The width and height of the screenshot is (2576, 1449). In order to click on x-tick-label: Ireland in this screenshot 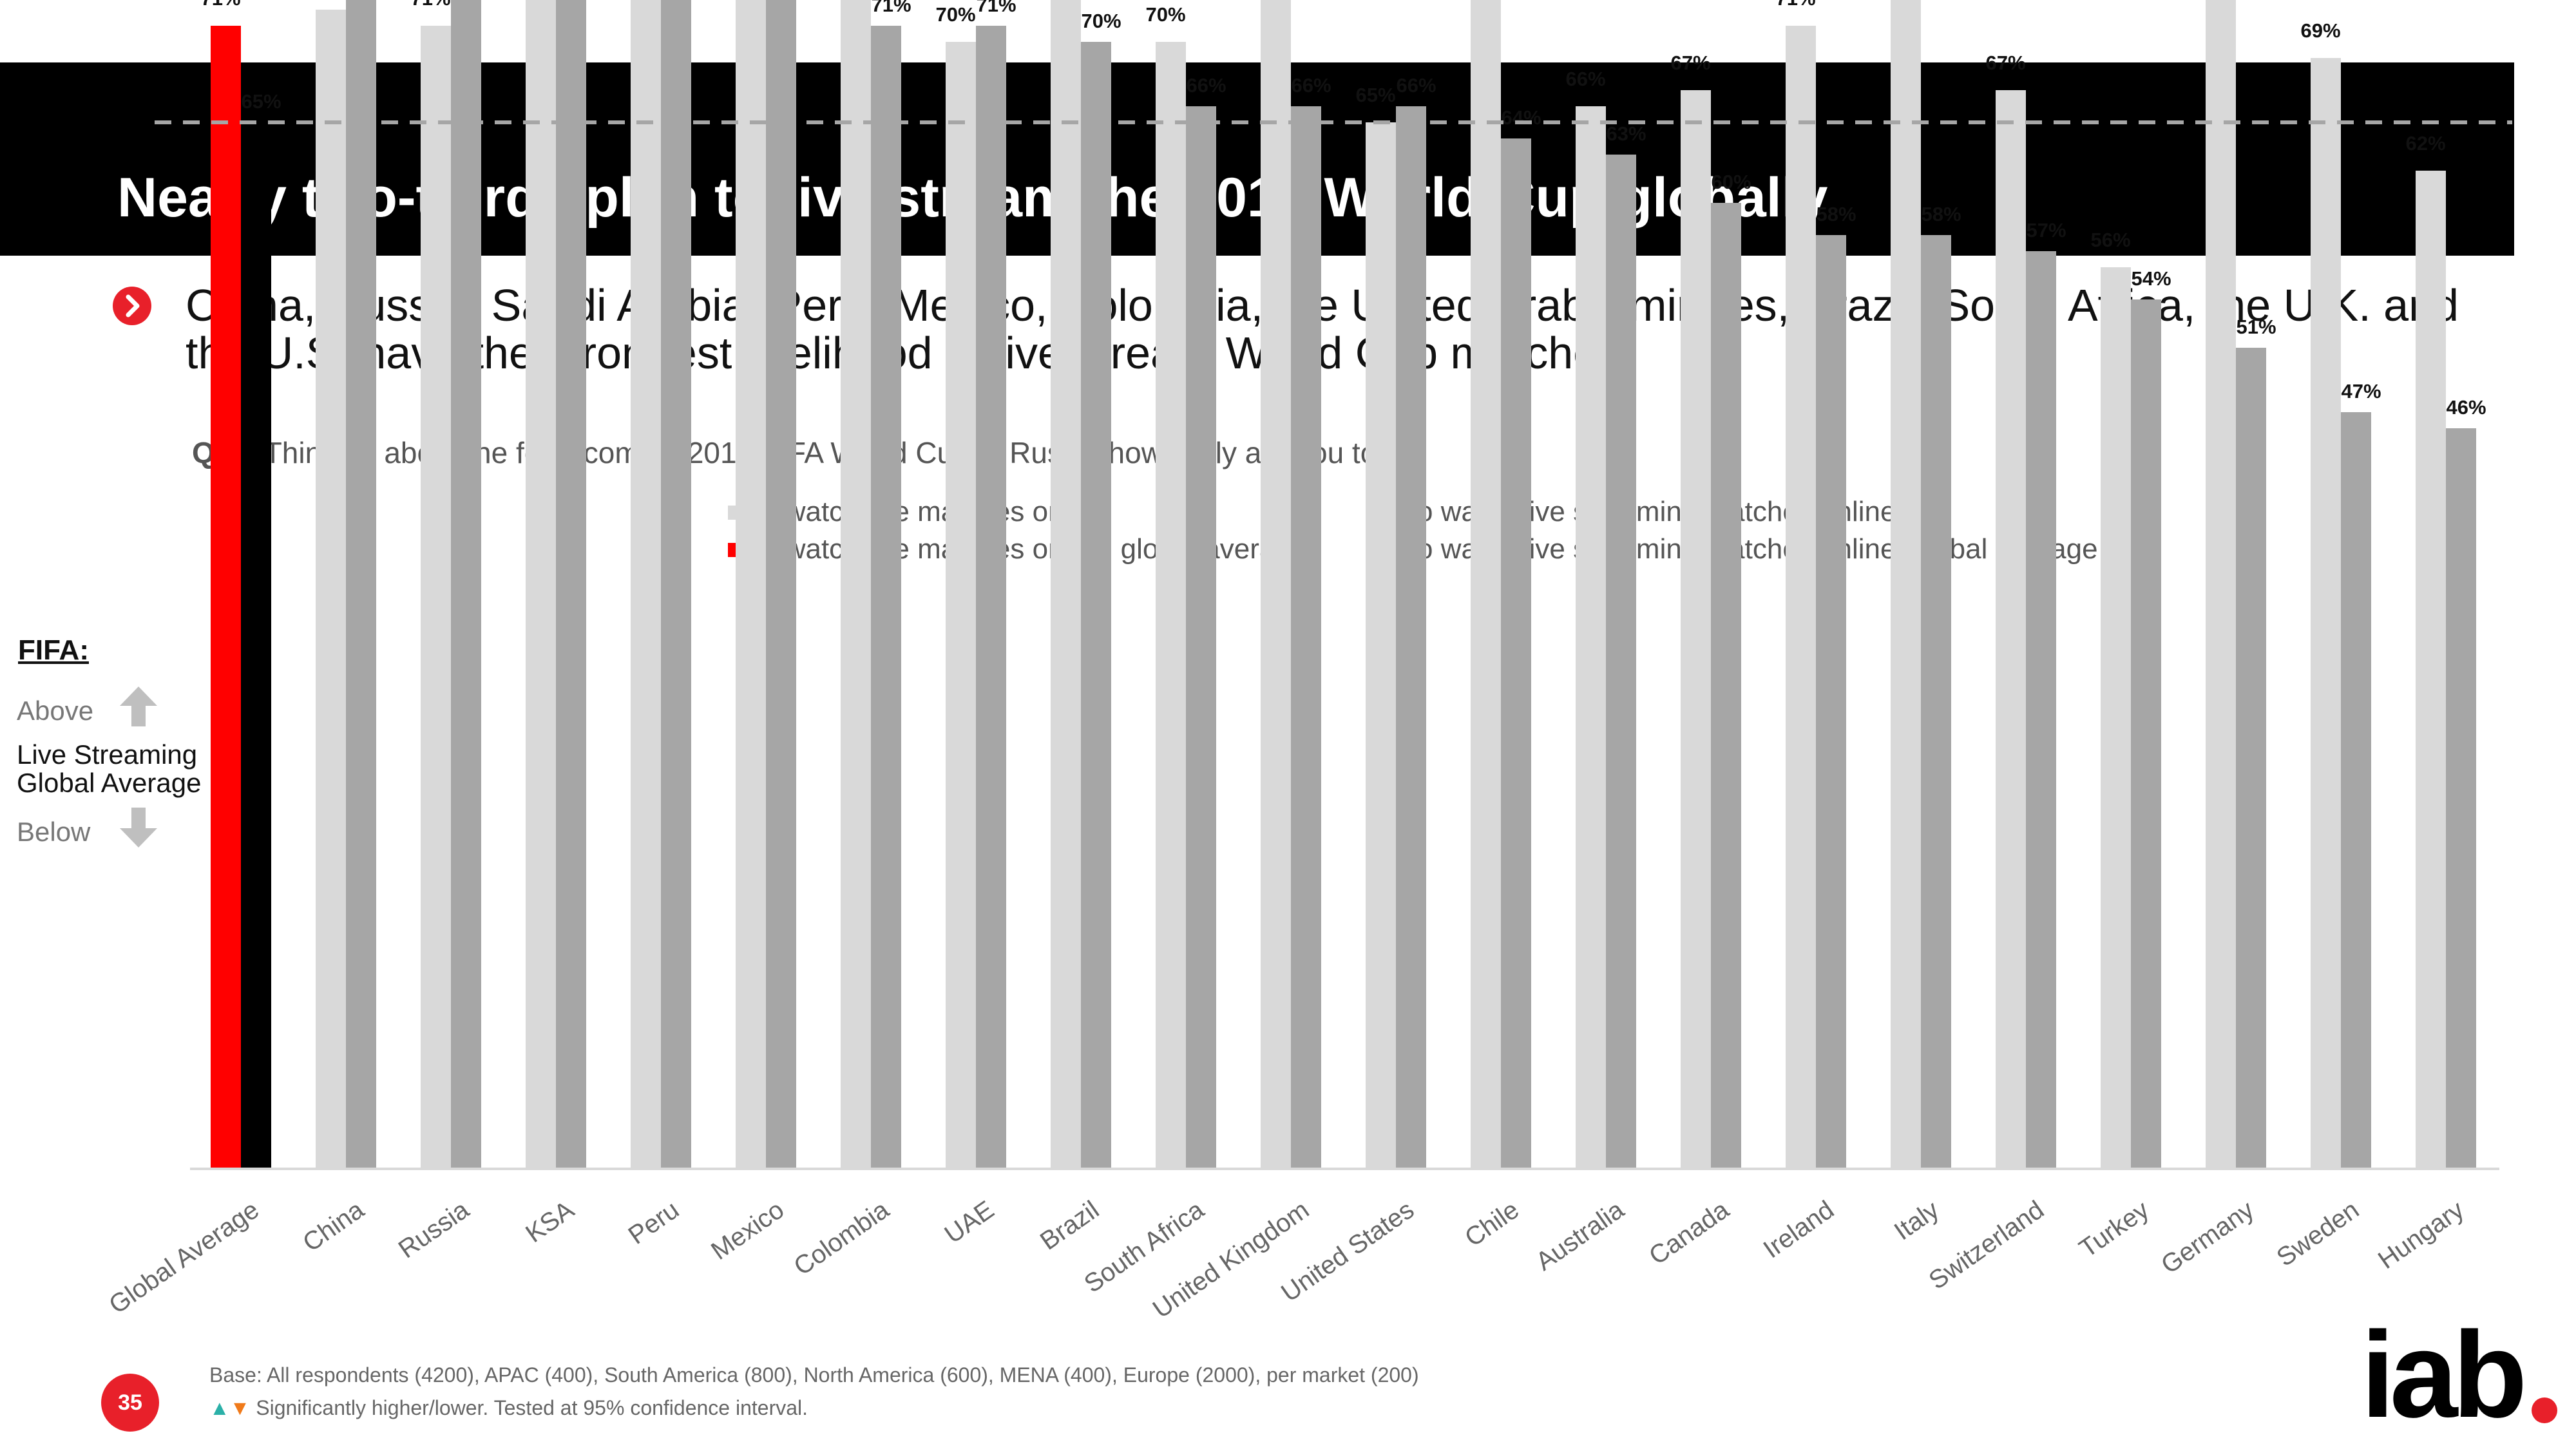, I will do `click(1799, 1229)`.